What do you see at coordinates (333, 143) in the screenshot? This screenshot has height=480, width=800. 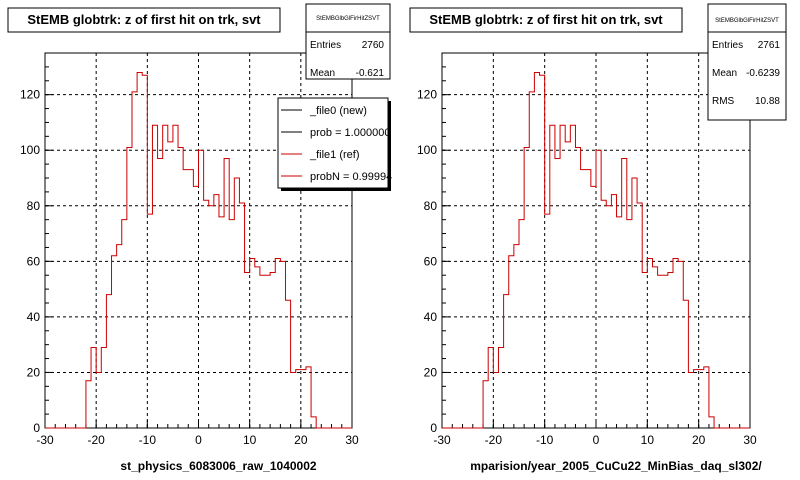 I see `legend-box` at bounding box center [333, 143].